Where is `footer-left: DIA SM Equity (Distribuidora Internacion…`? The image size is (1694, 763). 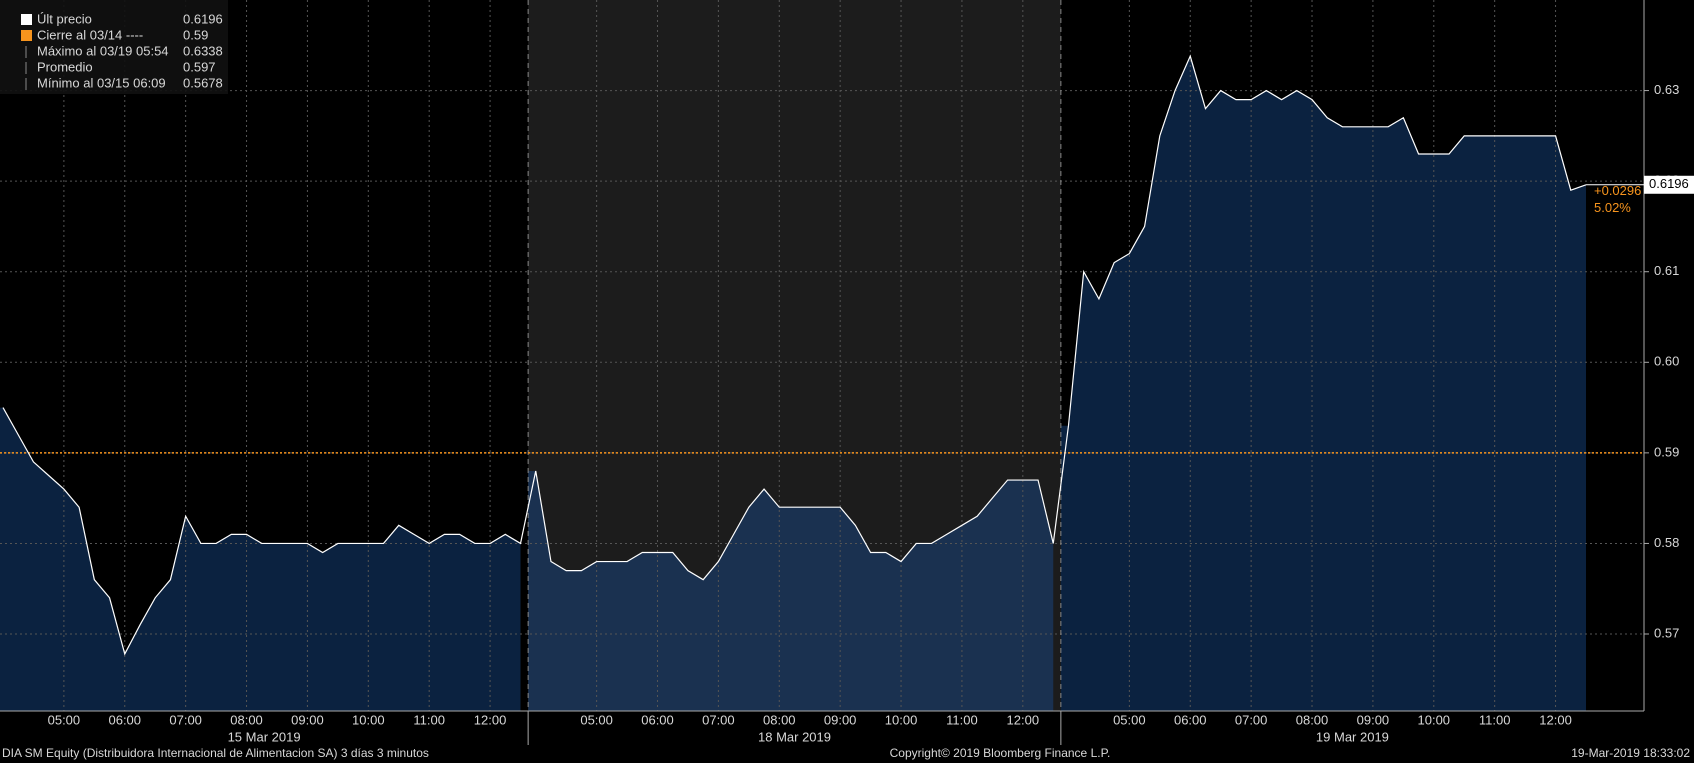 footer-left: DIA SM Equity (Distribuidora Internacion… is located at coordinates (215, 753).